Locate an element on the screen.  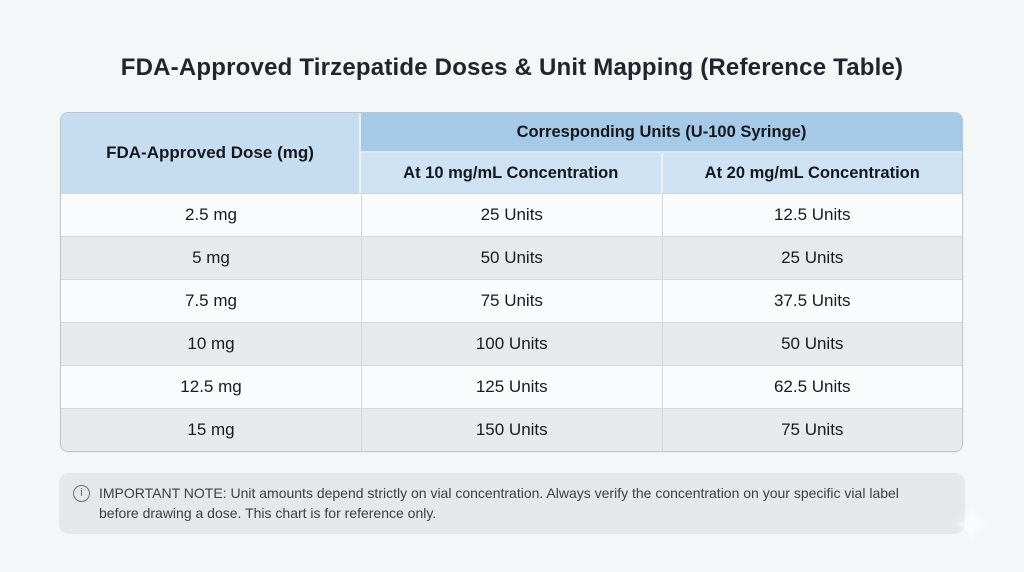
units-10-cell: 150 Units is located at coordinates (511, 430).